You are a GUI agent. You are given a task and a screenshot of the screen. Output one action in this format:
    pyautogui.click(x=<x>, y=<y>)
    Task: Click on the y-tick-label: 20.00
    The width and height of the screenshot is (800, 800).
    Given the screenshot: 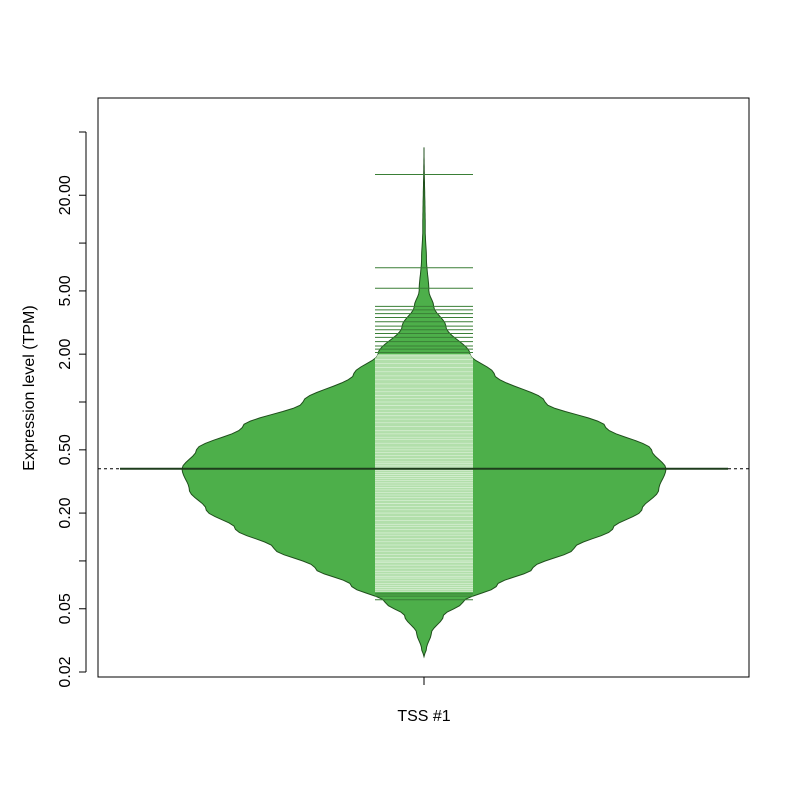 What is the action you would take?
    pyautogui.click(x=65, y=195)
    